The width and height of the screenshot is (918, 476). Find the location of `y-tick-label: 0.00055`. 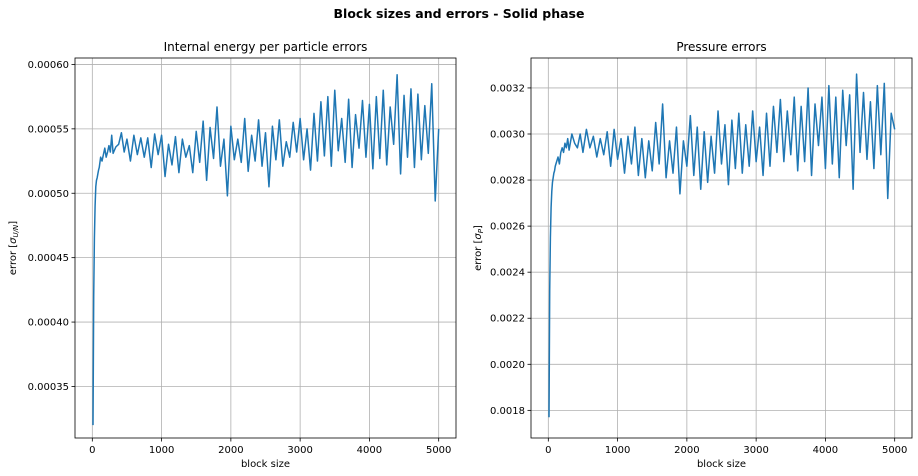

y-tick-label: 0.00055 is located at coordinates (48, 129).